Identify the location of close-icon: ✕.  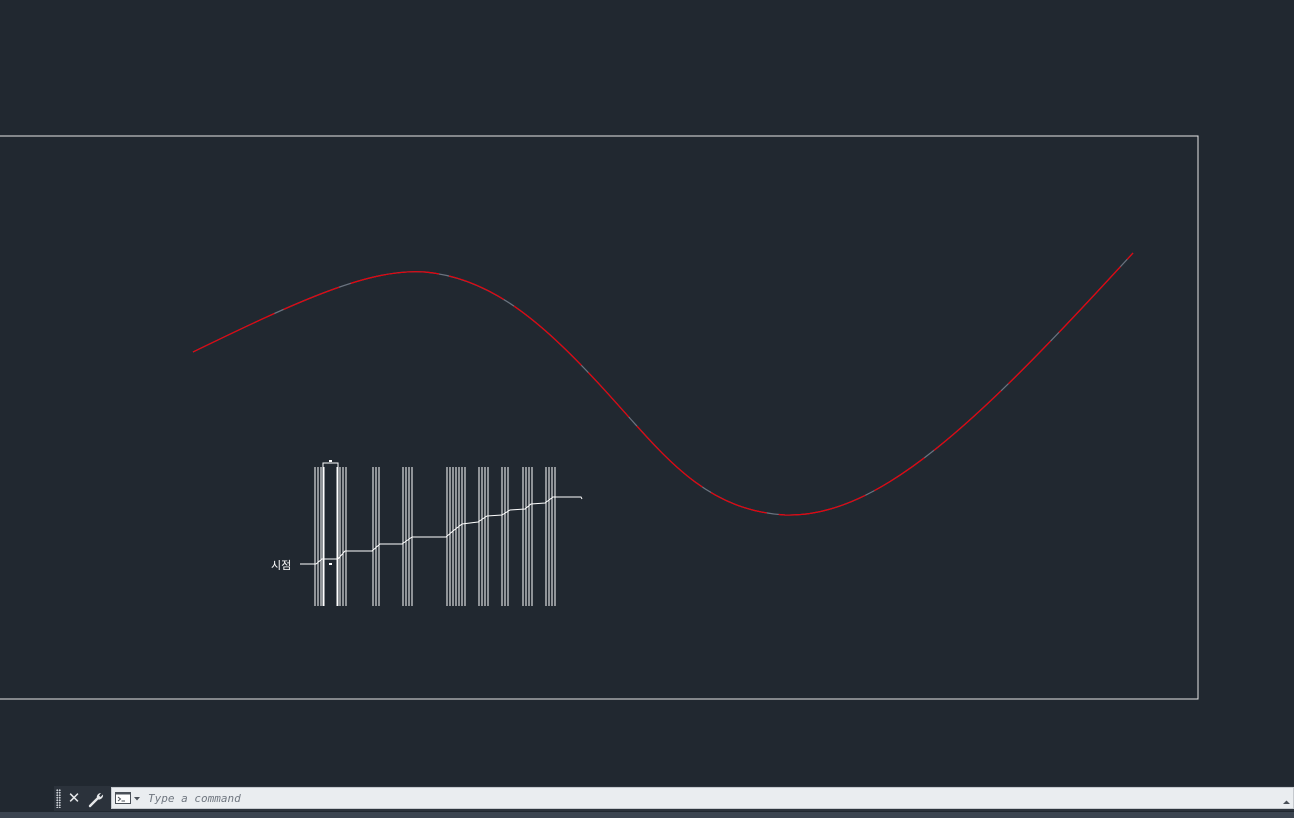
(74, 798).